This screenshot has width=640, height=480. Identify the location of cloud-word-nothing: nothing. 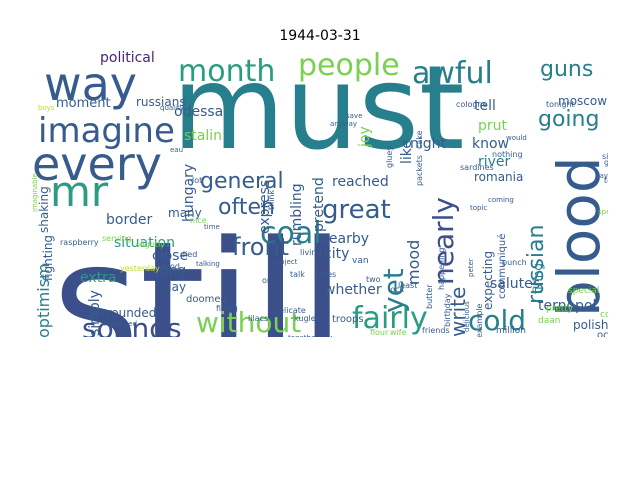
(507, 154).